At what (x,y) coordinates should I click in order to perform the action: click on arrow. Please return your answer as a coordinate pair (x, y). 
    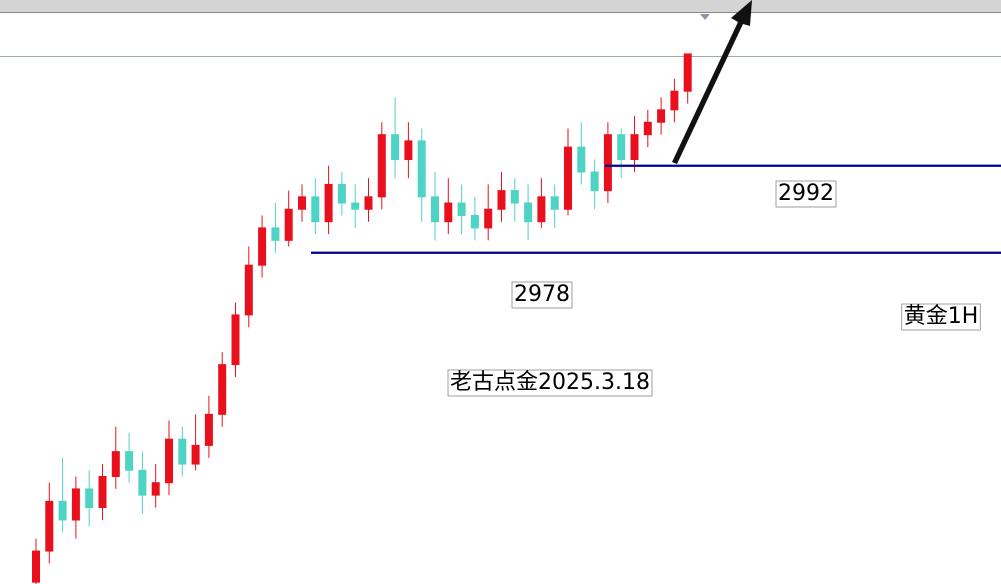
    Looking at the image, I should click on (712, 82).